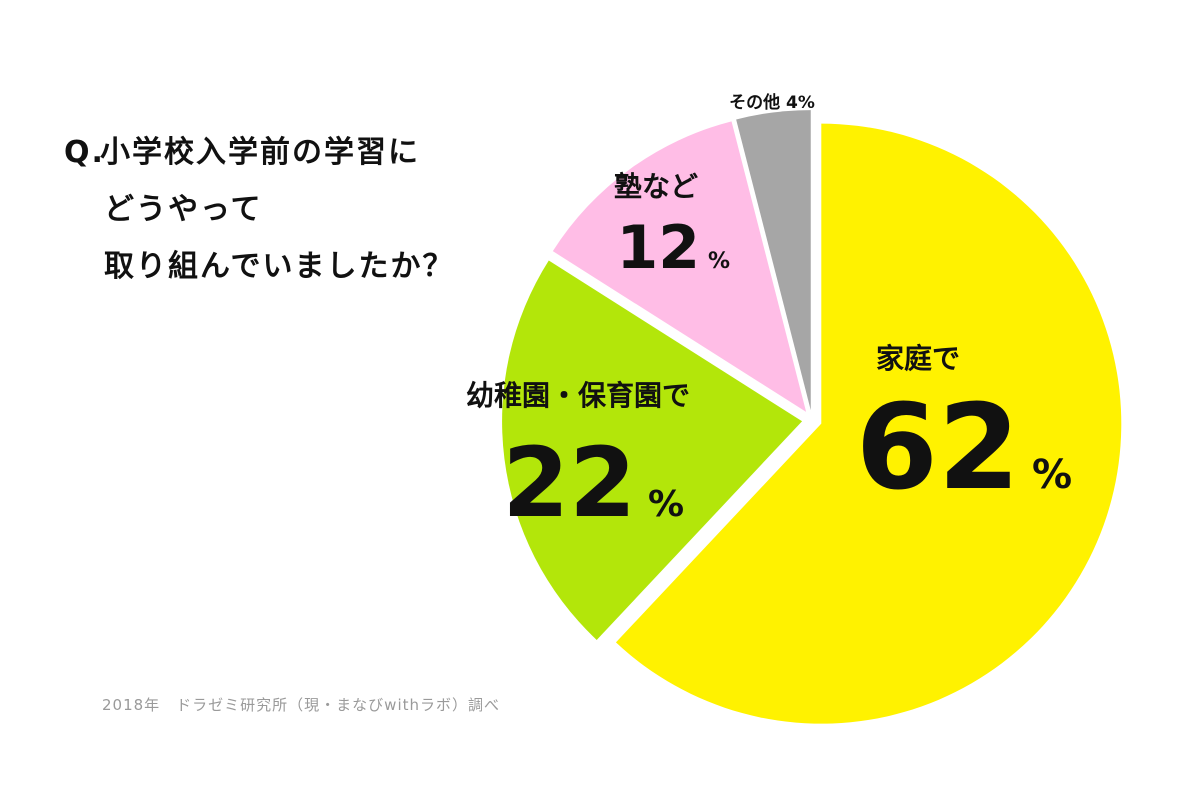  What do you see at coordinates (666, 504) in the screenshot?
I see `slice-unit-2: %` at bounding box center [666, 504].